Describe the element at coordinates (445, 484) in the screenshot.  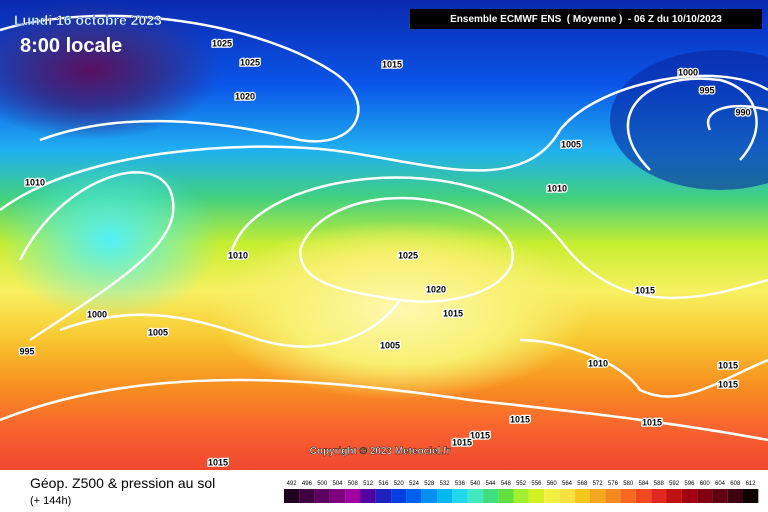
I see `legend-label: 532` at that location.